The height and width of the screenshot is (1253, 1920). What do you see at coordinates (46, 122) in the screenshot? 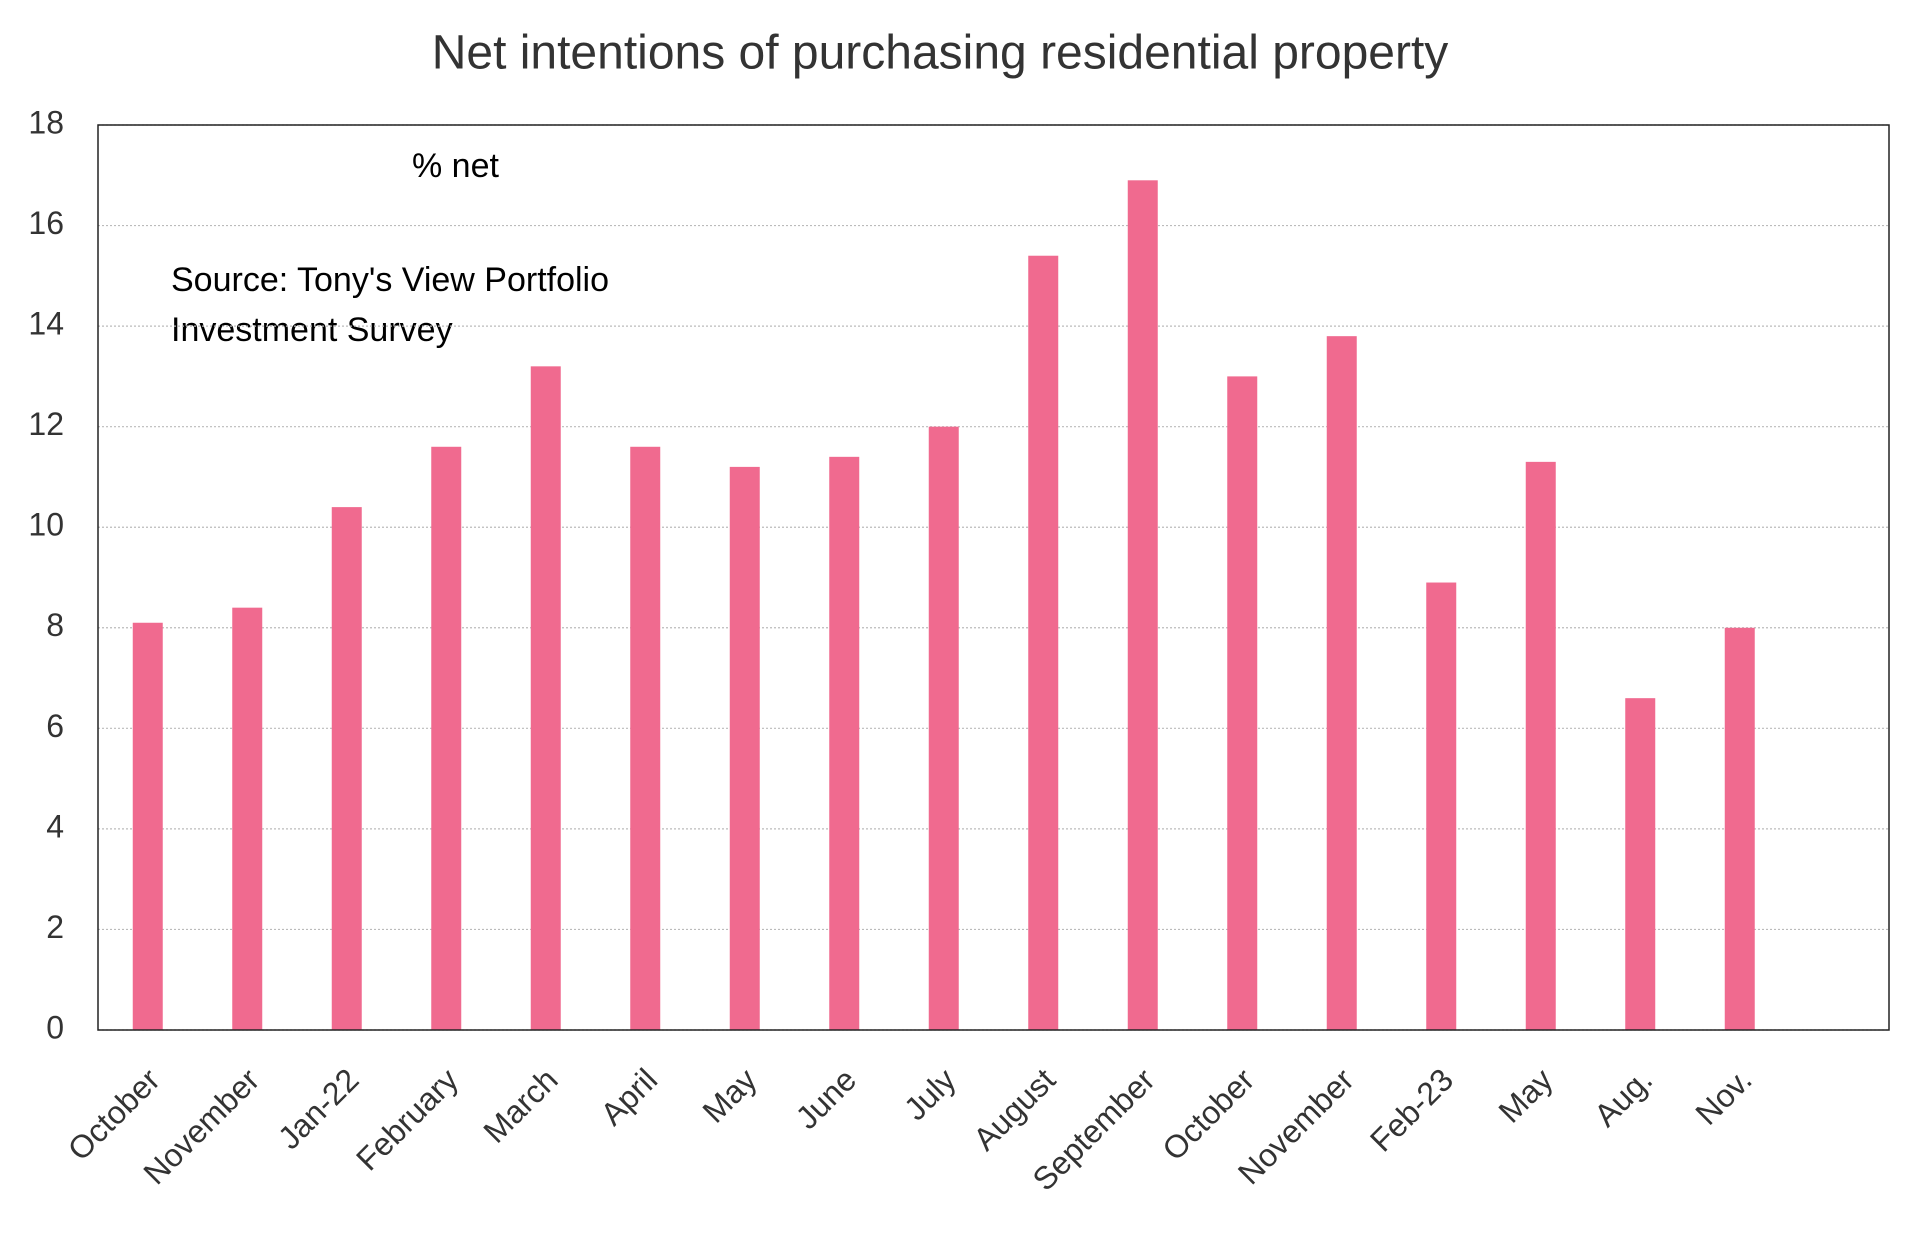
I see `y-tick-label: 18` at bounding box center [46, 122].